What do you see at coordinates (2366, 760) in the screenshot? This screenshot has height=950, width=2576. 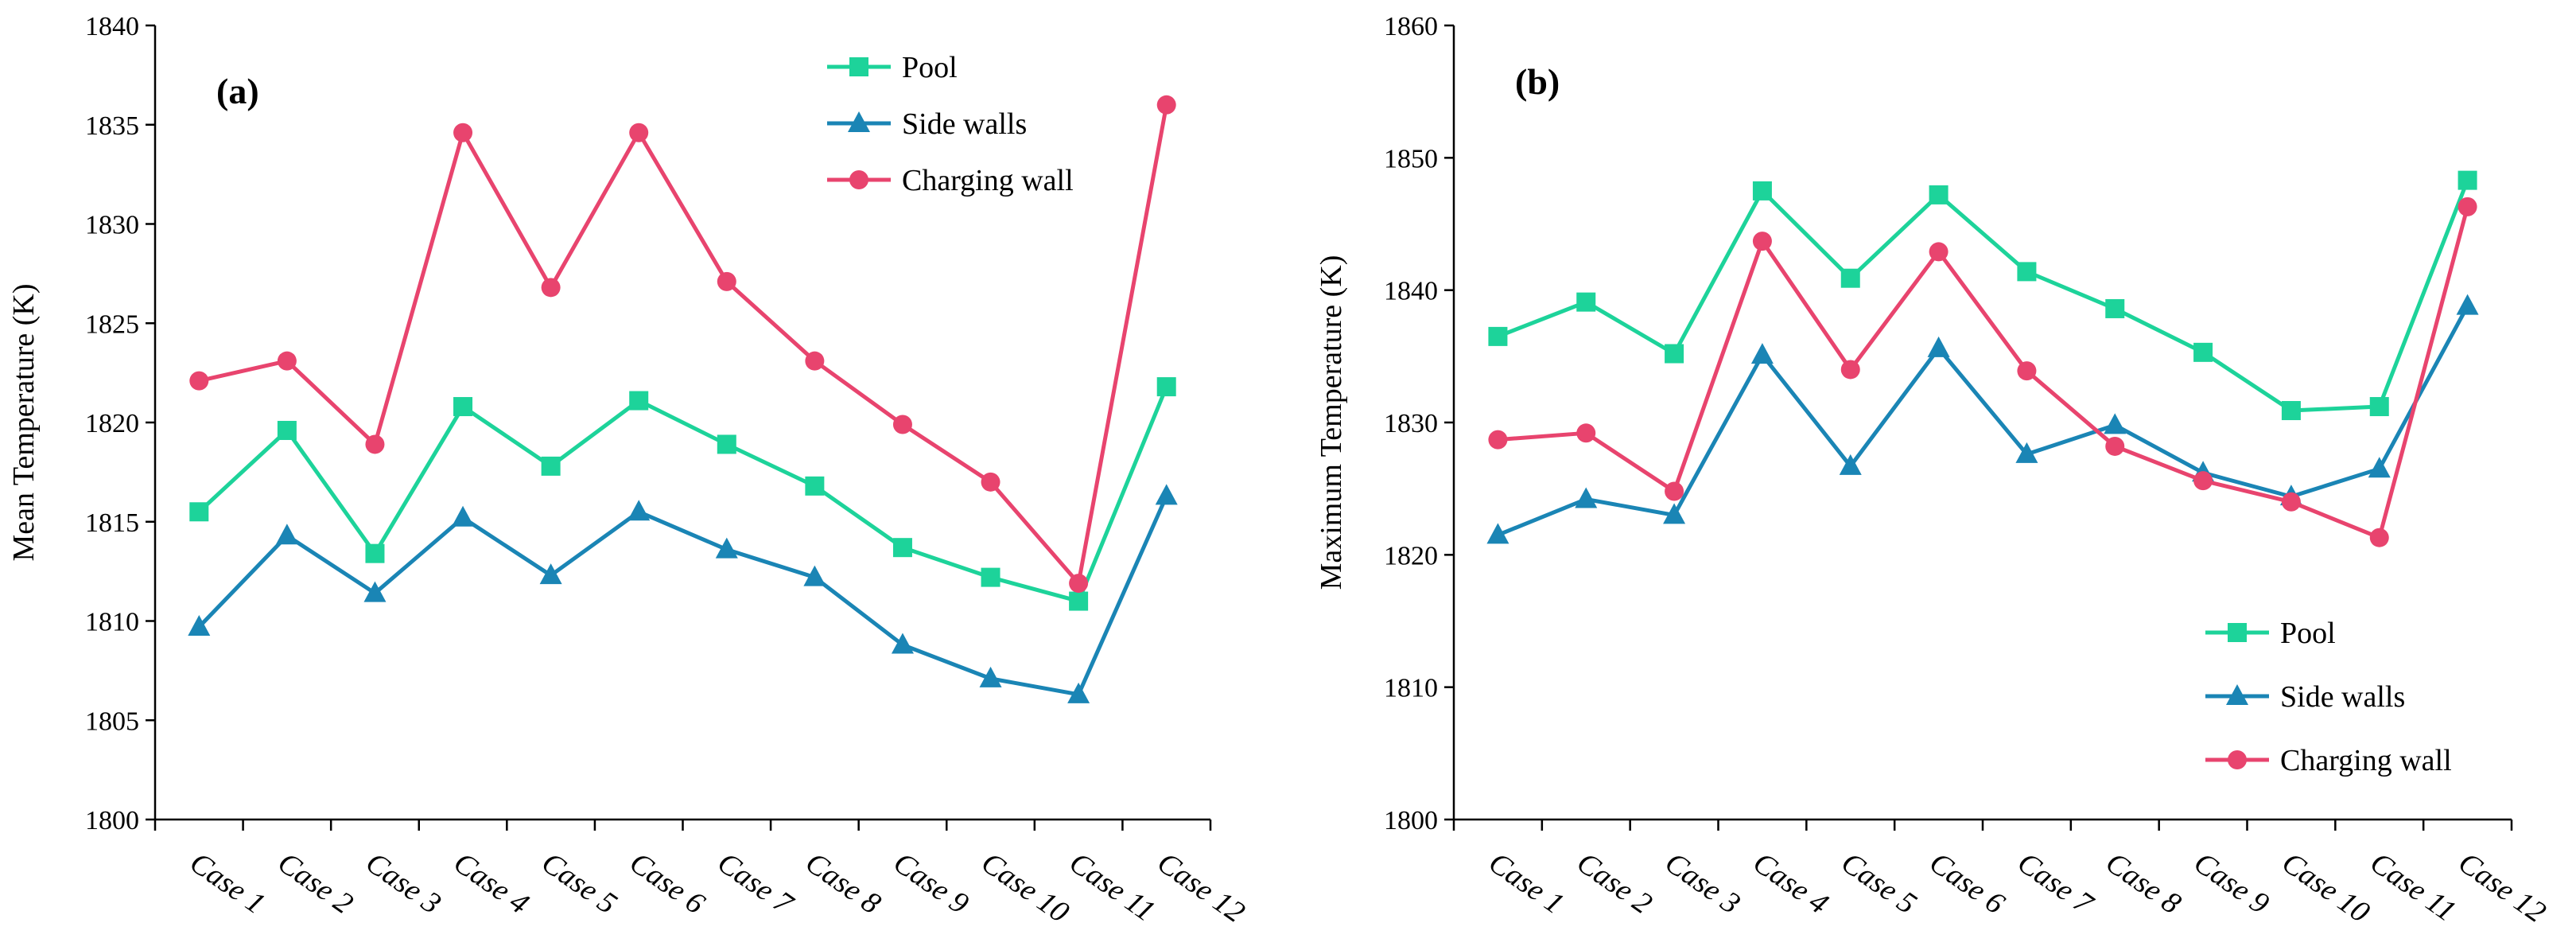 I see `legend-label: Charging wall` at bounding box center [2366, 760].